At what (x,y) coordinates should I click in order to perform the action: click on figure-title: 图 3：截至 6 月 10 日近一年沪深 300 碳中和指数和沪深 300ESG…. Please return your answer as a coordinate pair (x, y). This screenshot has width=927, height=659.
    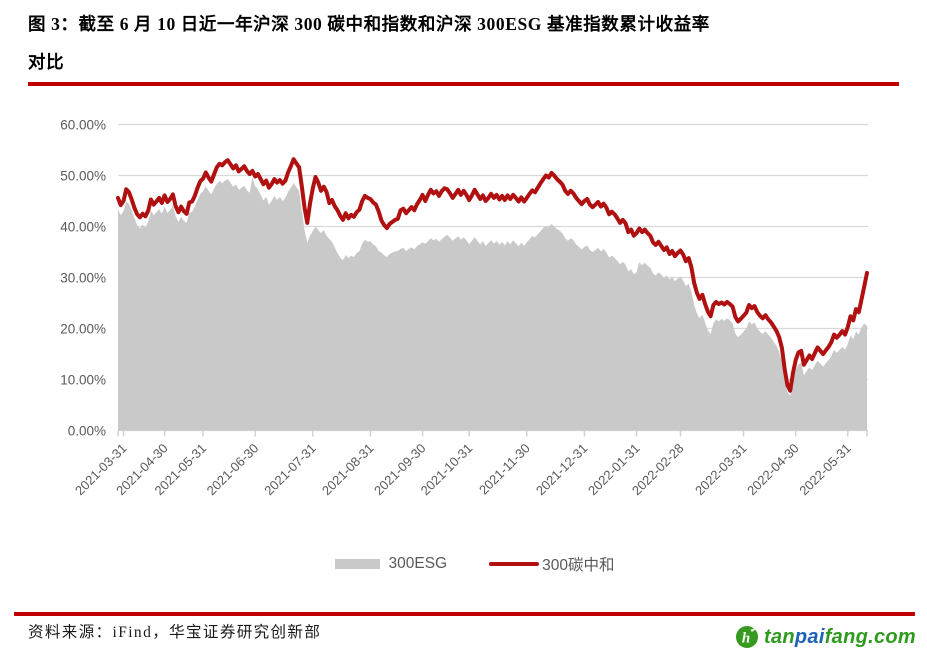
    Looking at the image, I should click on (473, 43).